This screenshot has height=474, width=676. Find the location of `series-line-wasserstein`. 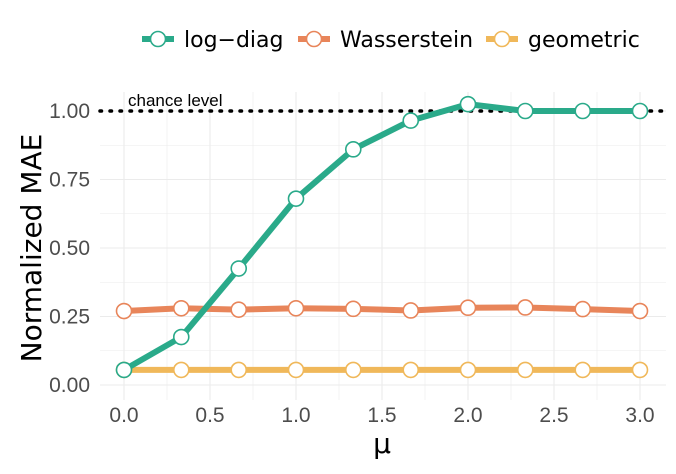

series-line-wasserstein is located at coordinates (382, 309).